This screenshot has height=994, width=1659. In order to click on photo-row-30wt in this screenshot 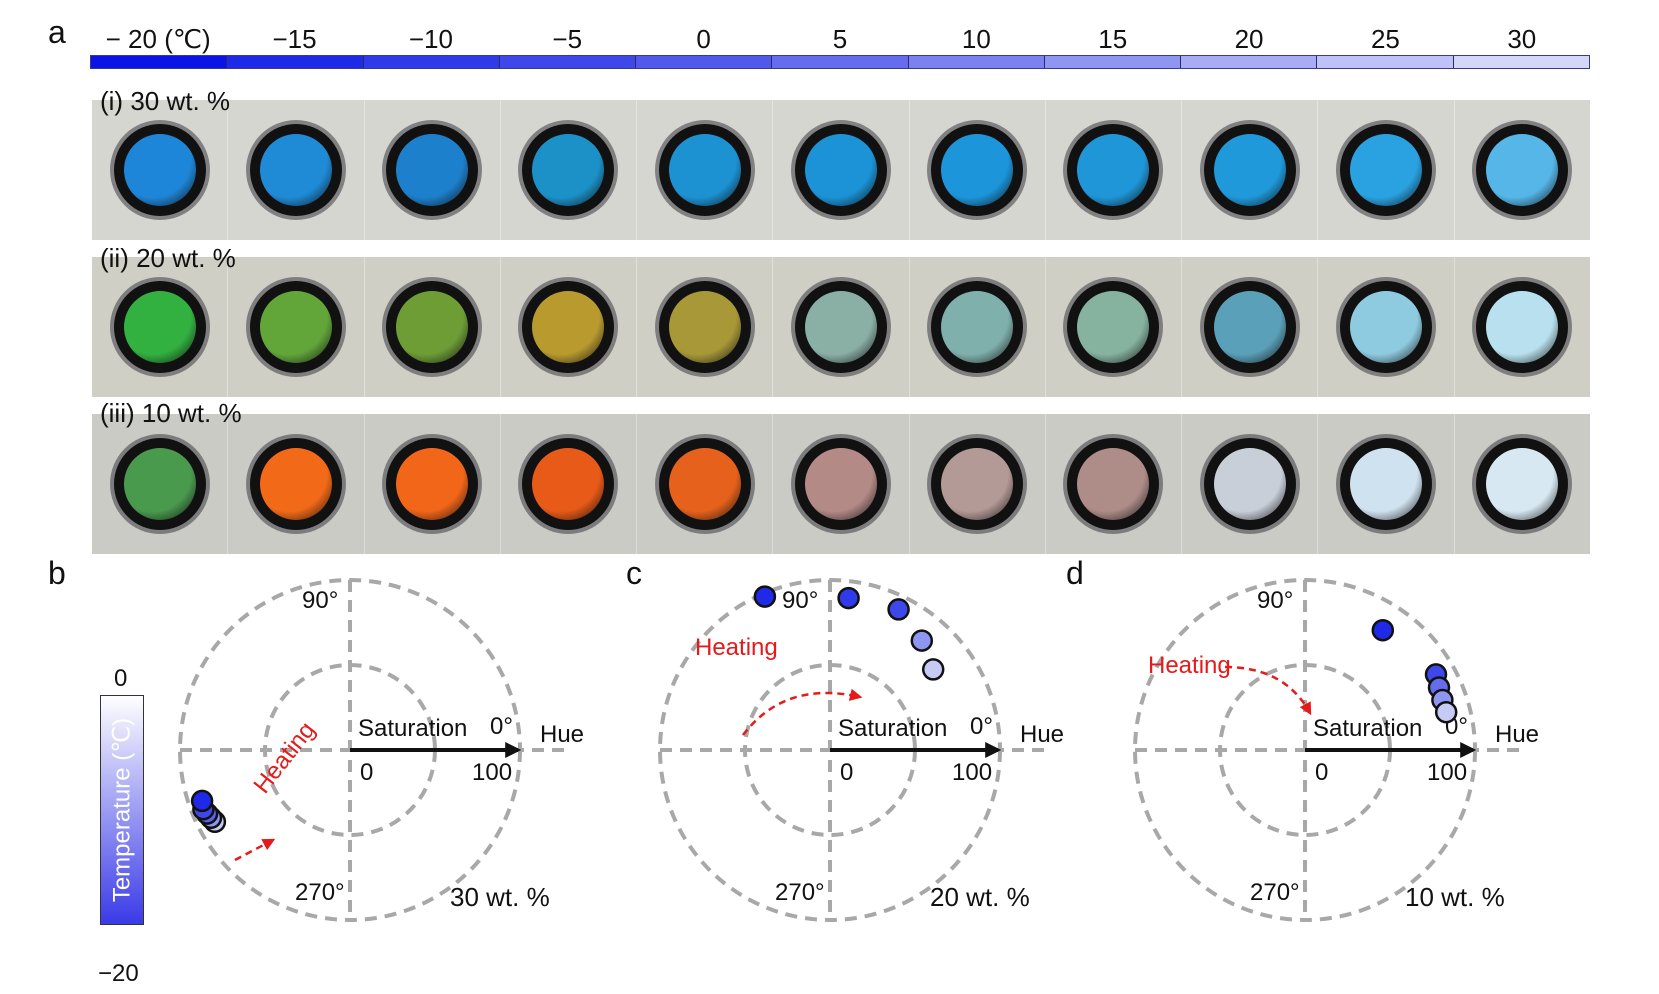, I will do `click(841, 170)`.